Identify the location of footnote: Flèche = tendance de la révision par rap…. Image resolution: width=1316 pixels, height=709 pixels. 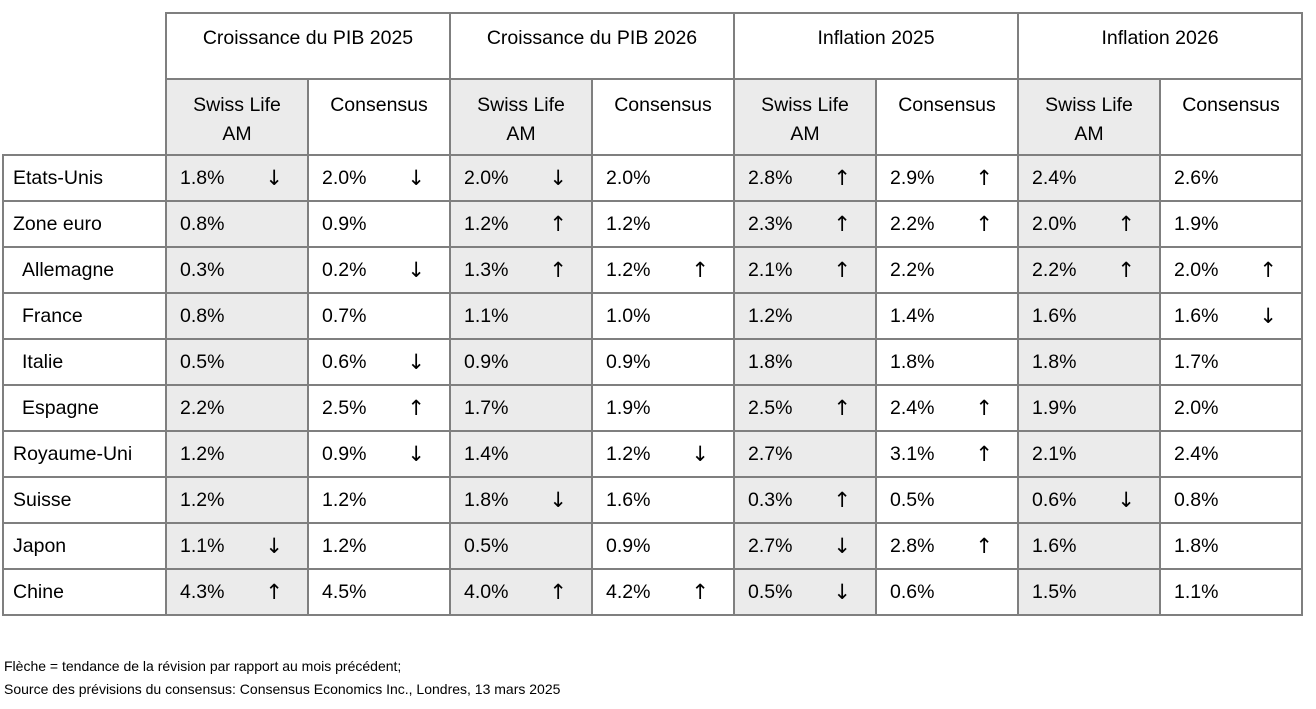
(282, 678).